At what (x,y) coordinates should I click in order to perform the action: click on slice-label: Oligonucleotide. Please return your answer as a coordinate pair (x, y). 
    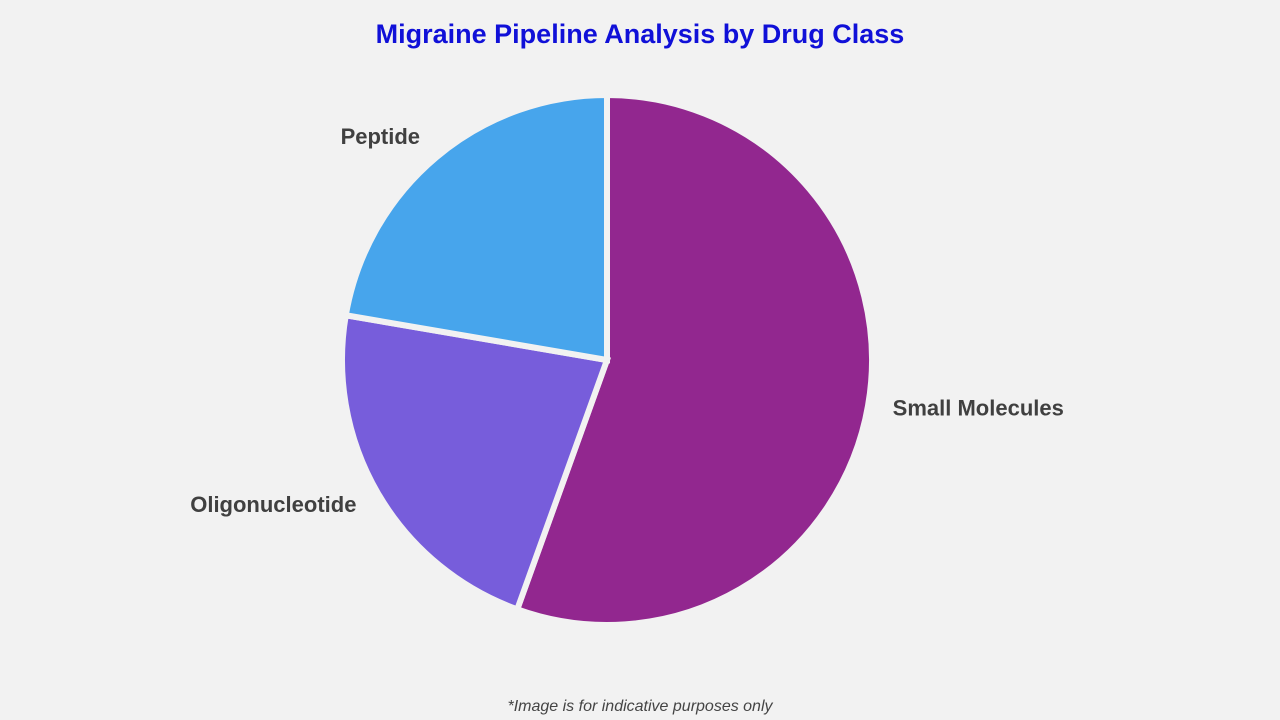
    Looking at the image, I should click on (273, 504).